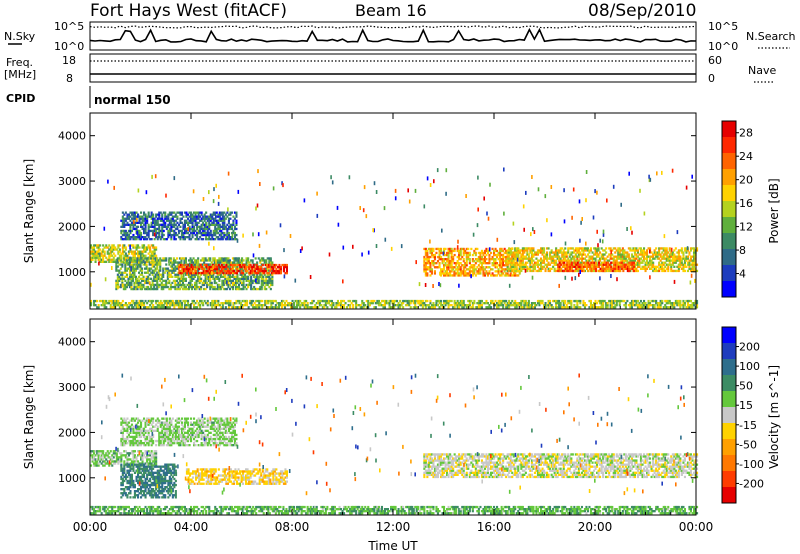 This screenshot has height=554, width=800. Describe the element at coordinates (751, 483) in the screenshot. I see `colorbar-tick-label: -200` at that location.